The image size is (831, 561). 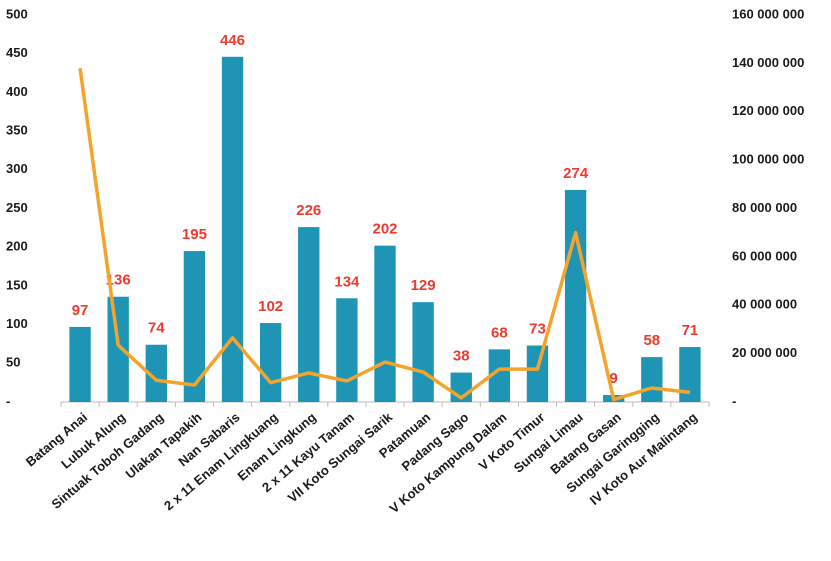 I want to click on data-label: 97, so click(x=80, y=310).